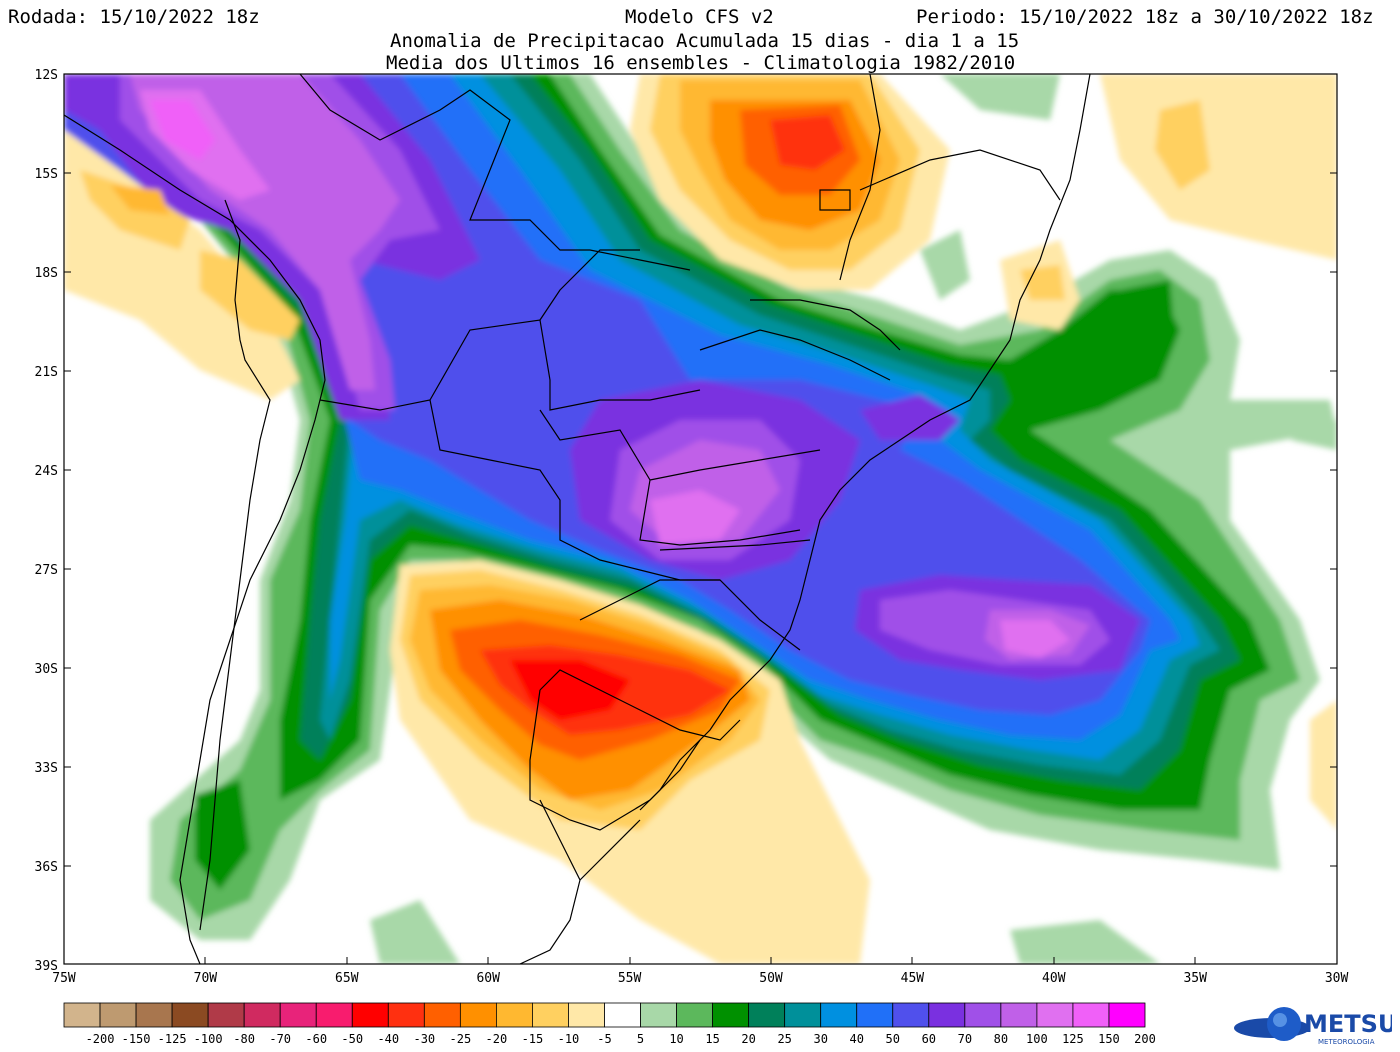 The height and width of the screenshot is (1052, 1400). Describe the element at coordinates (569, 1039) in the screenshot. I see `colorbar-label: -10` at that location.